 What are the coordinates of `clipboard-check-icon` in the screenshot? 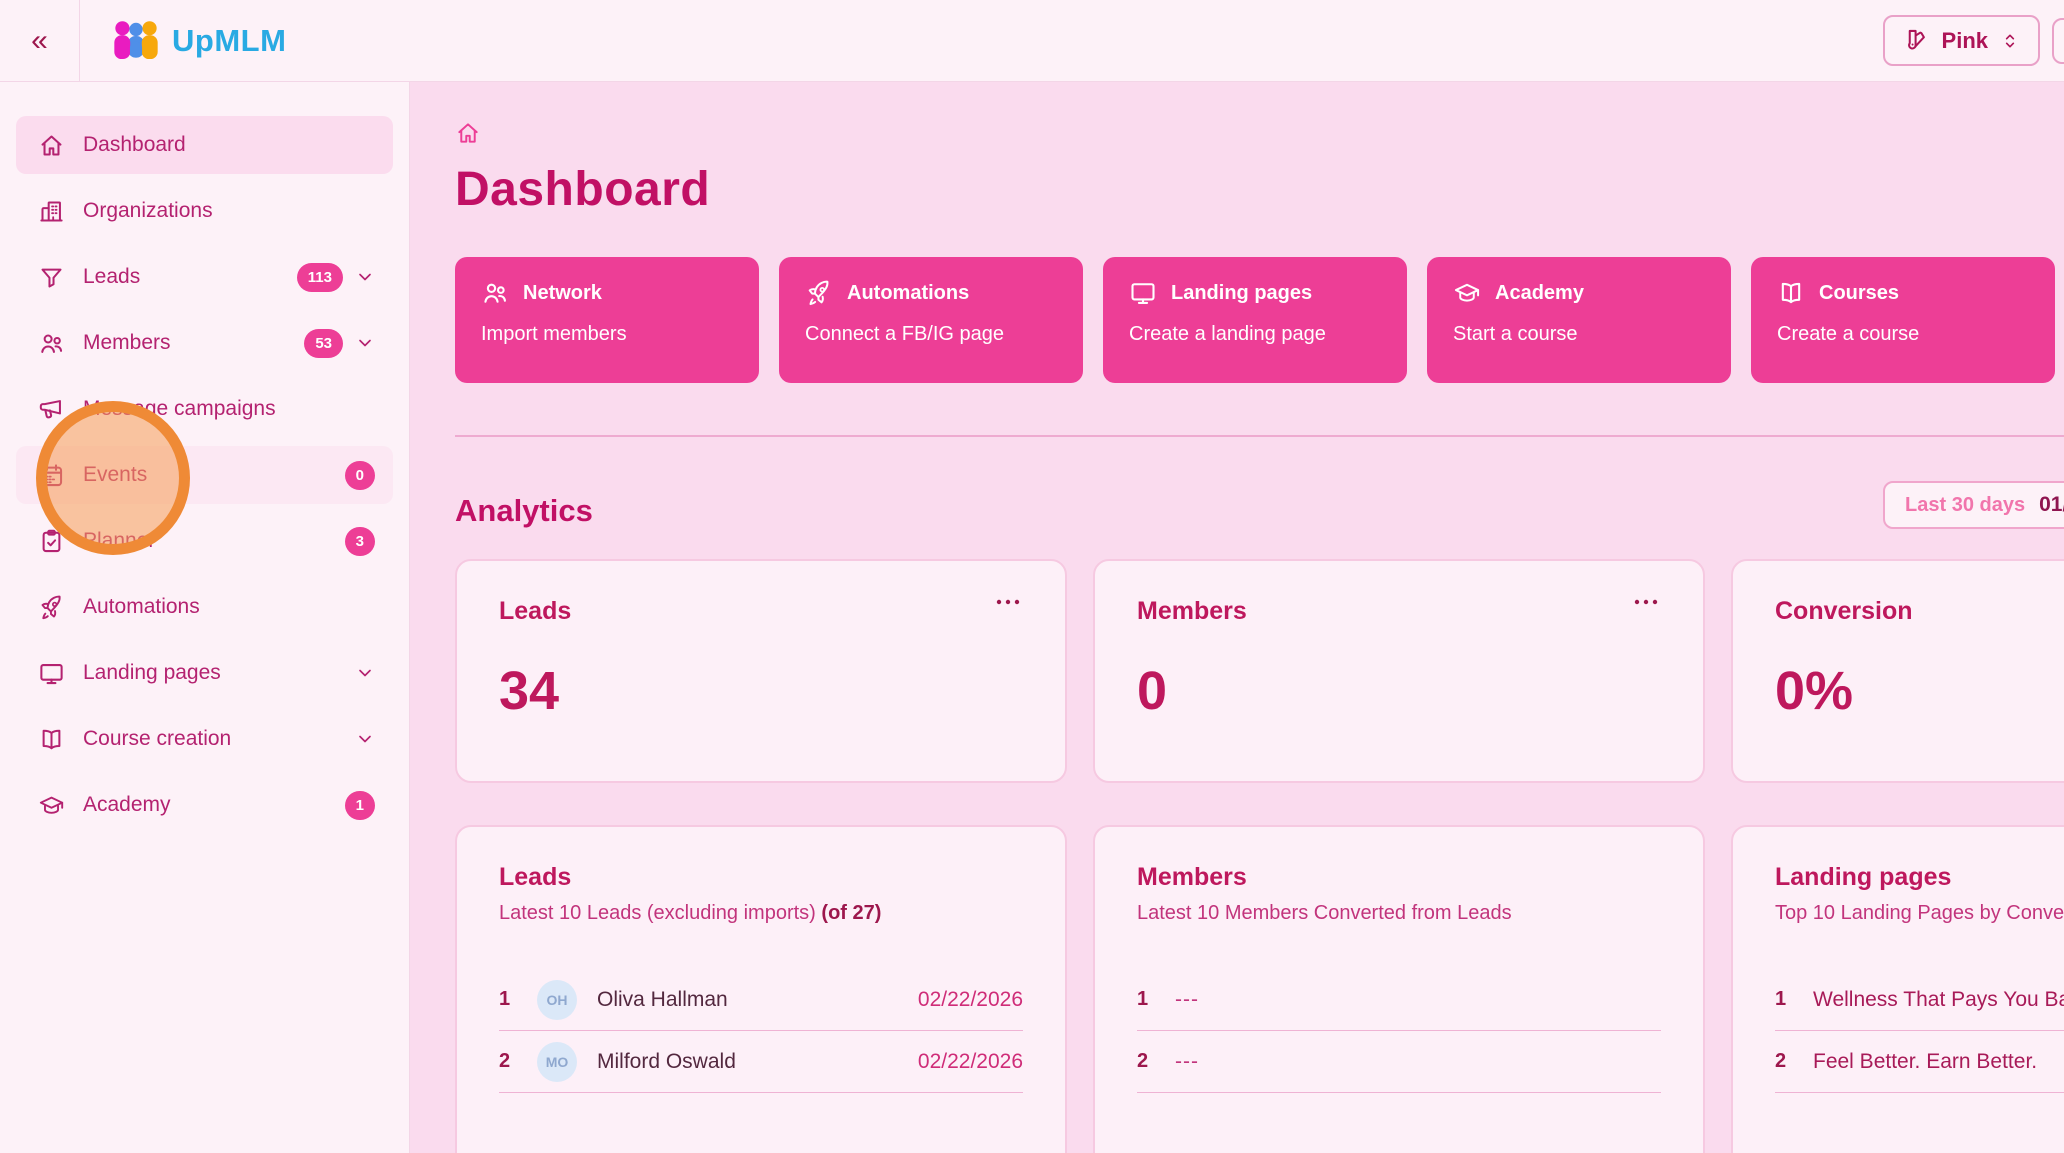 It's located at (51, 540).